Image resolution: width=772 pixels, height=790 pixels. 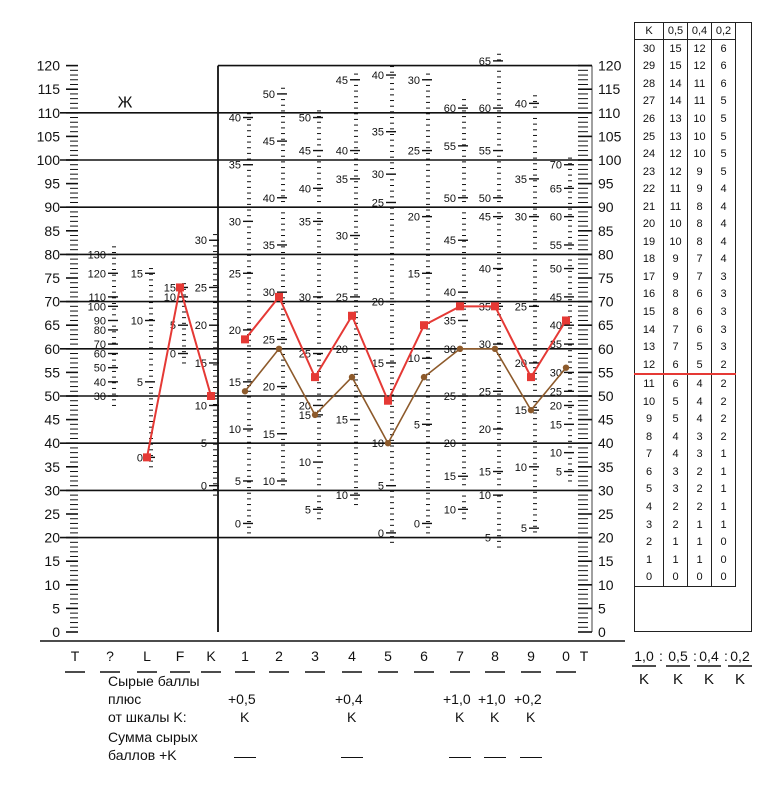 I want to click on left-axis-label: 60, so click(x=52, y=349).